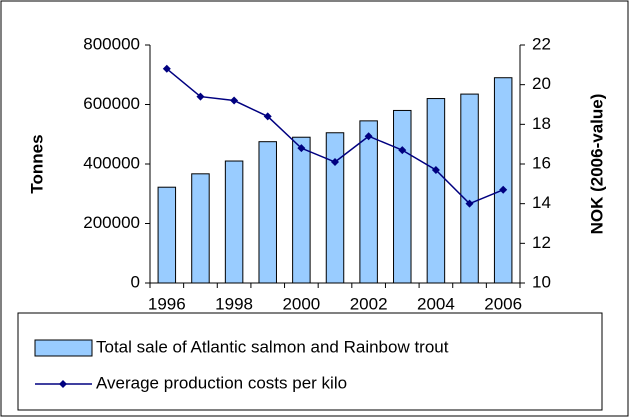 The image size is (629, 417). Describe the element at coordinates (111, 222) in the screenshot. I see `y-tick-label: 200000` at that location.